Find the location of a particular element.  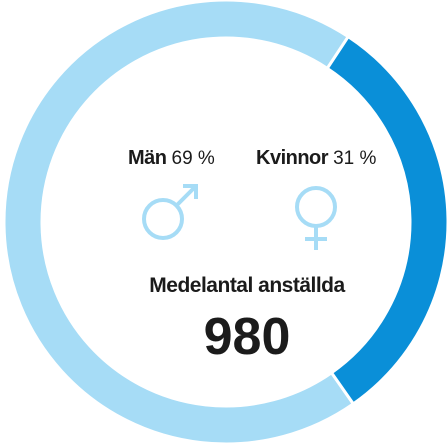

value-label: 69 % is located at coordinates (193, 158).